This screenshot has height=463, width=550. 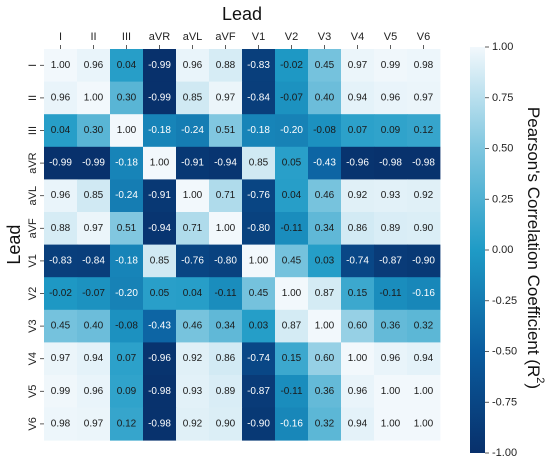 I want to click on cell-value-label: -0.18, so click(x=258, y=130).